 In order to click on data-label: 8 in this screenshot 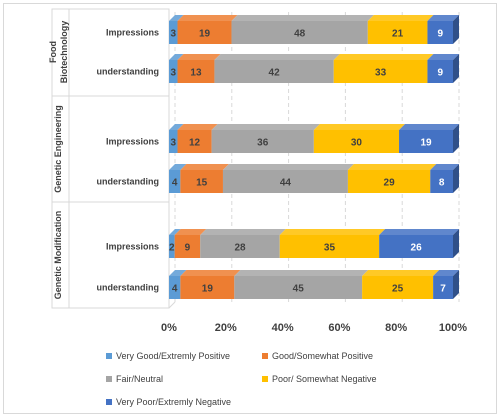, I will do `click(442, 183)`.